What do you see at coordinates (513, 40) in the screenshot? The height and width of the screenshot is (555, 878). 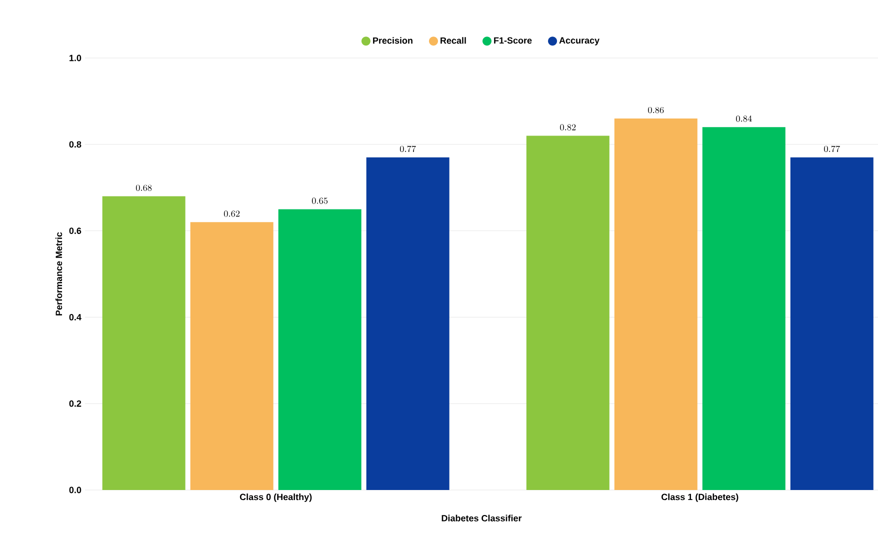 I see `legend-label: F1-Score` at bounding box center [513, 40].